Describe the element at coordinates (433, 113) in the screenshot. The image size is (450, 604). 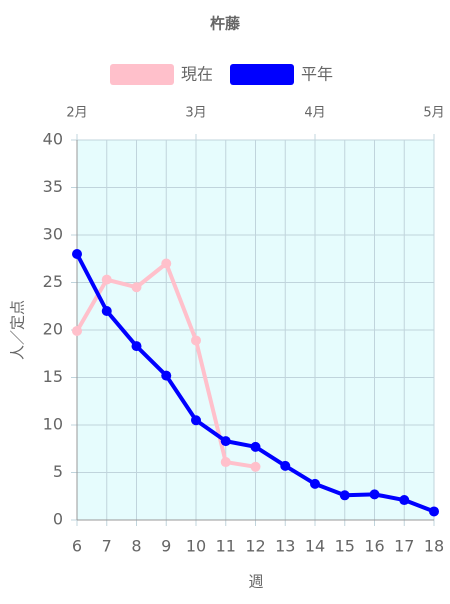
I see `top-tick-label: 5月` at that location.